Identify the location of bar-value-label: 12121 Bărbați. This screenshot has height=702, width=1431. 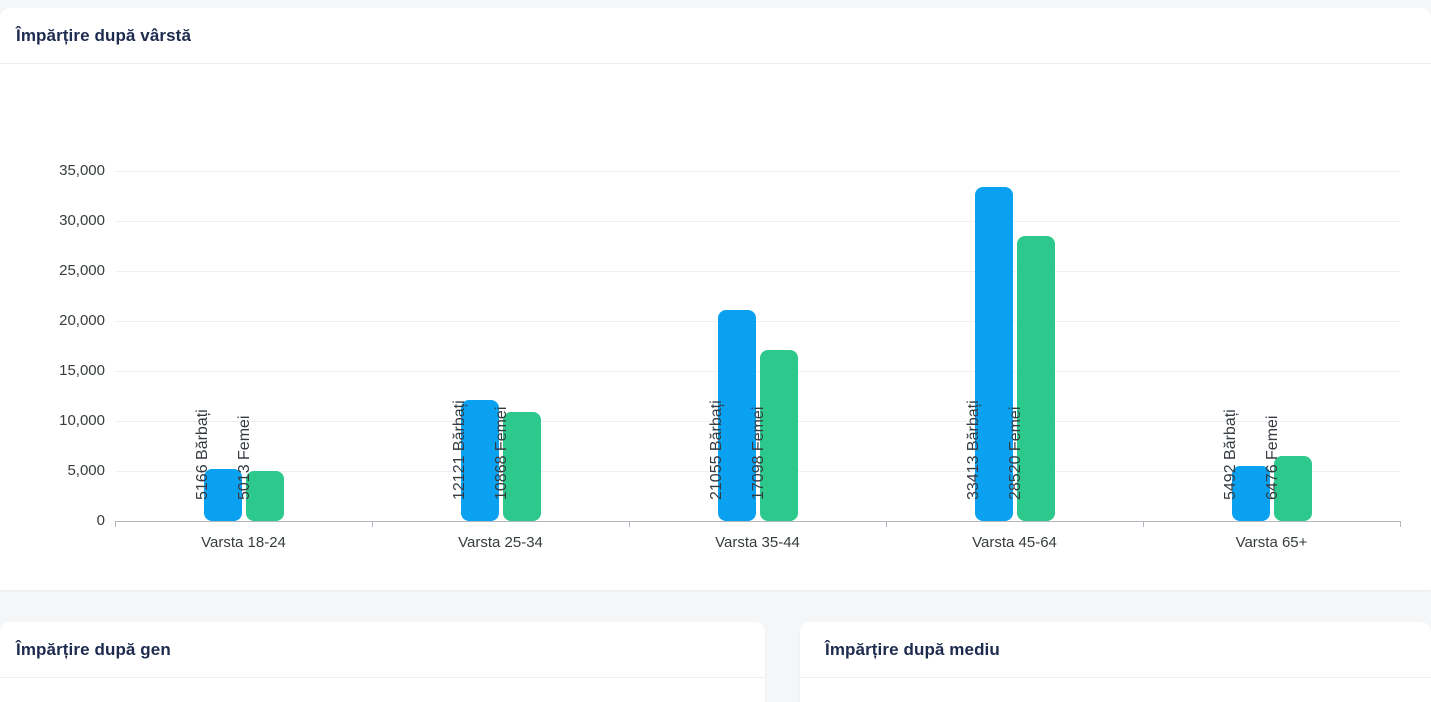
(459, 450).